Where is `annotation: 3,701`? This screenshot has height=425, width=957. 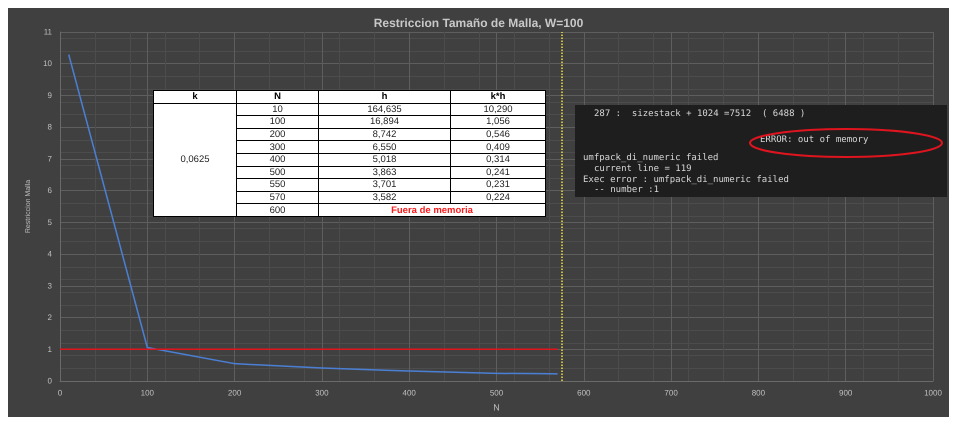
annotation: 3,701 is located at coordinates (384, 185).